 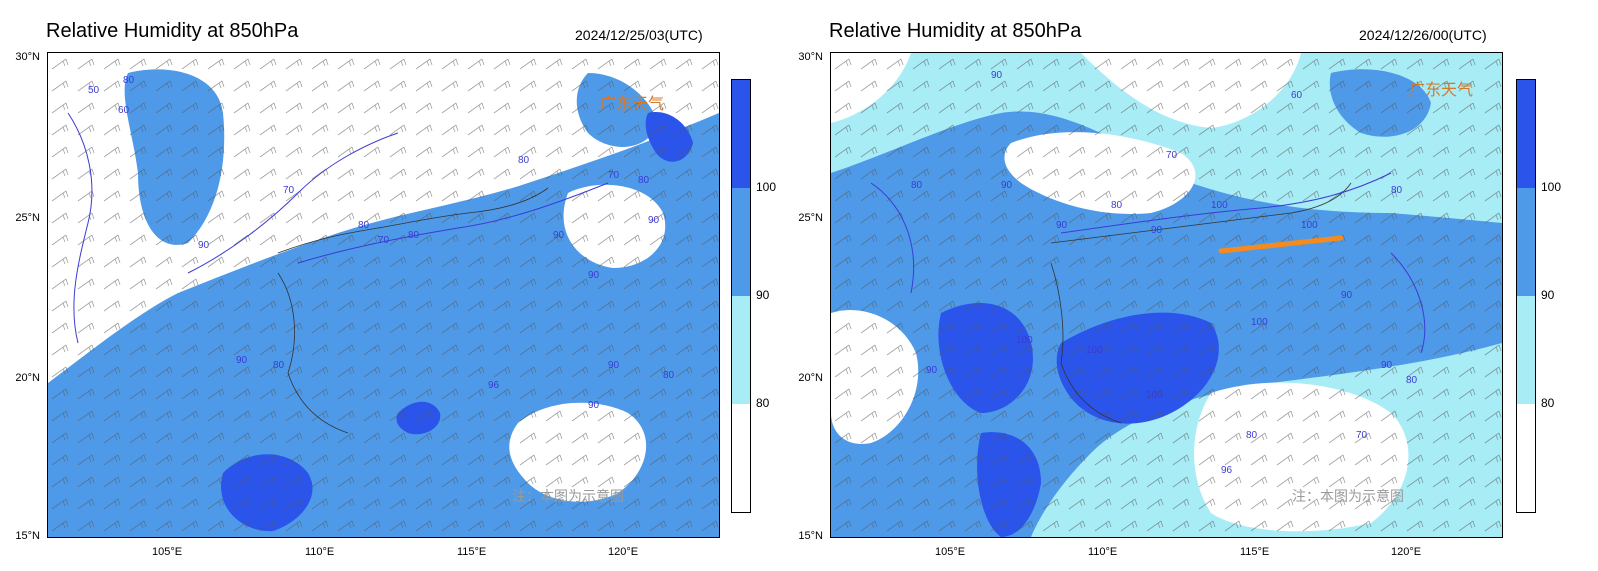 I want to click on panel-time: 2024/12/26/00(UTC), so click(x=1423, y=35).